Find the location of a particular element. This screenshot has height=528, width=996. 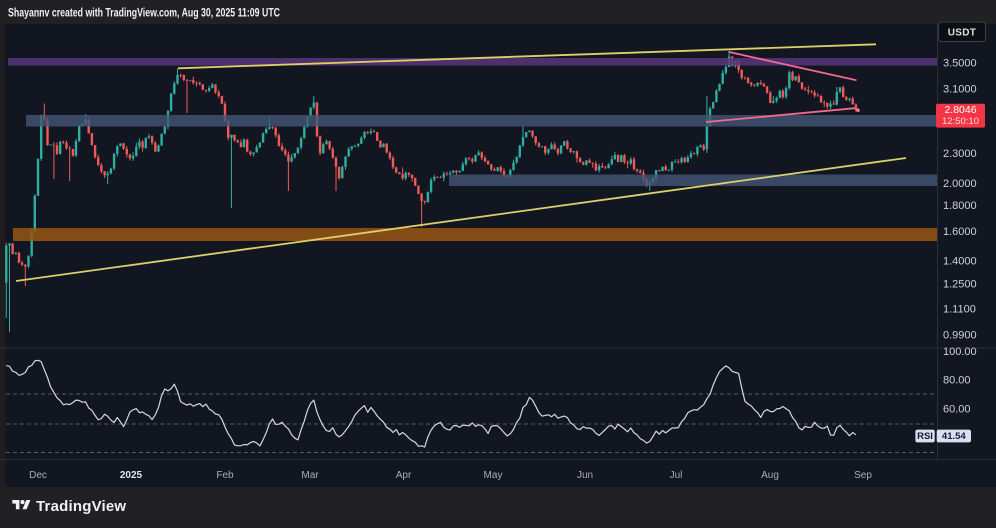

svg-text: Apr is located at coordinates (404, 475).